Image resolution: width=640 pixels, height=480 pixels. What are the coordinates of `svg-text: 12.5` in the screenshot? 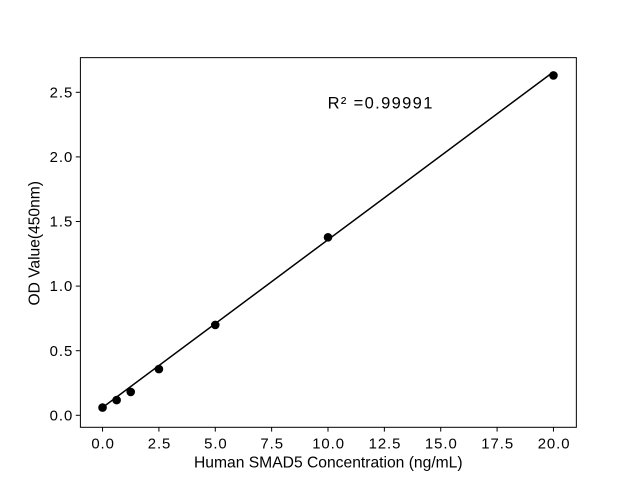 It's located at (385, 445).